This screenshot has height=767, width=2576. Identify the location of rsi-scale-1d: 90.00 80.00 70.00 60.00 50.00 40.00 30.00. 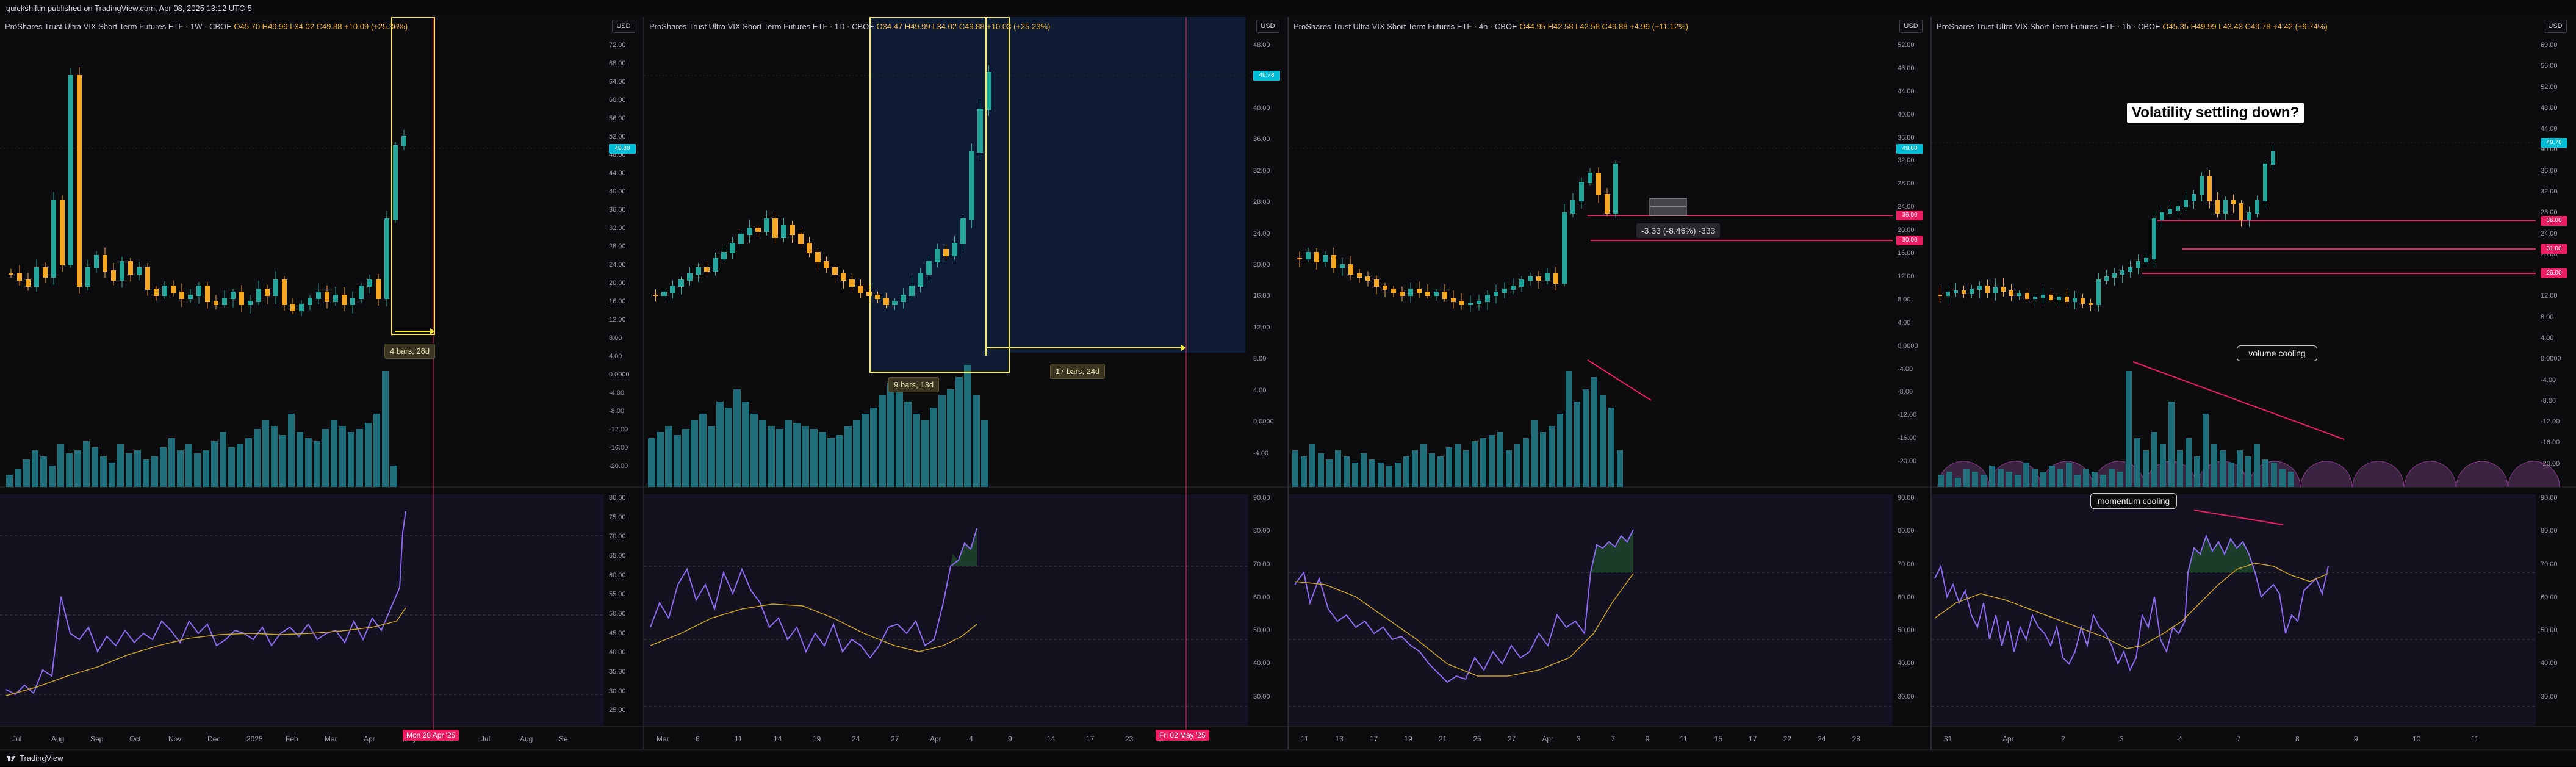
(1268, 610).